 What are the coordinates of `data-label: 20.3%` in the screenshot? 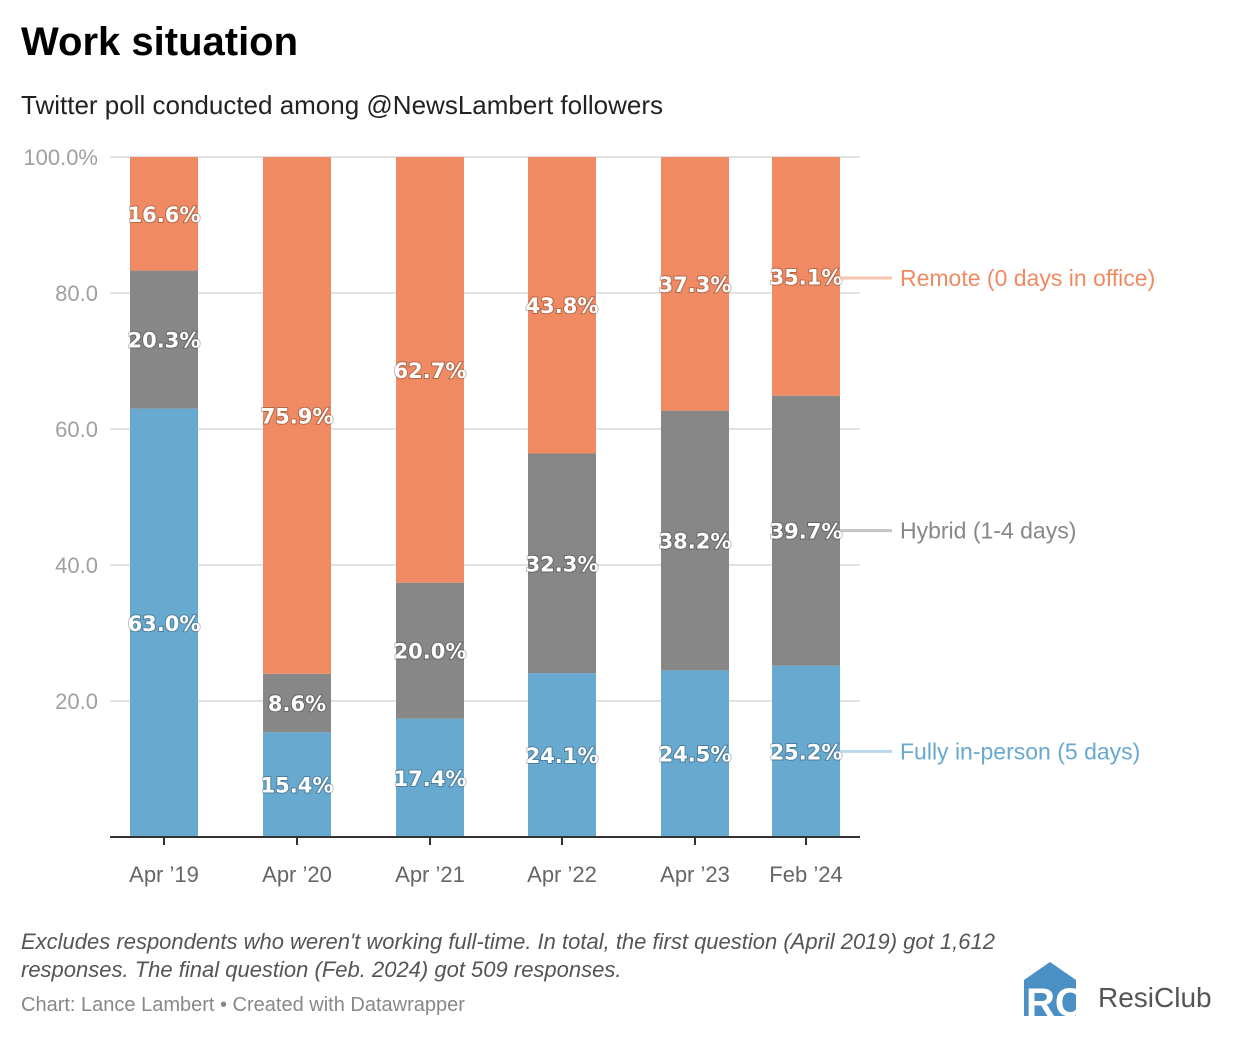 It's located at (164, 341).